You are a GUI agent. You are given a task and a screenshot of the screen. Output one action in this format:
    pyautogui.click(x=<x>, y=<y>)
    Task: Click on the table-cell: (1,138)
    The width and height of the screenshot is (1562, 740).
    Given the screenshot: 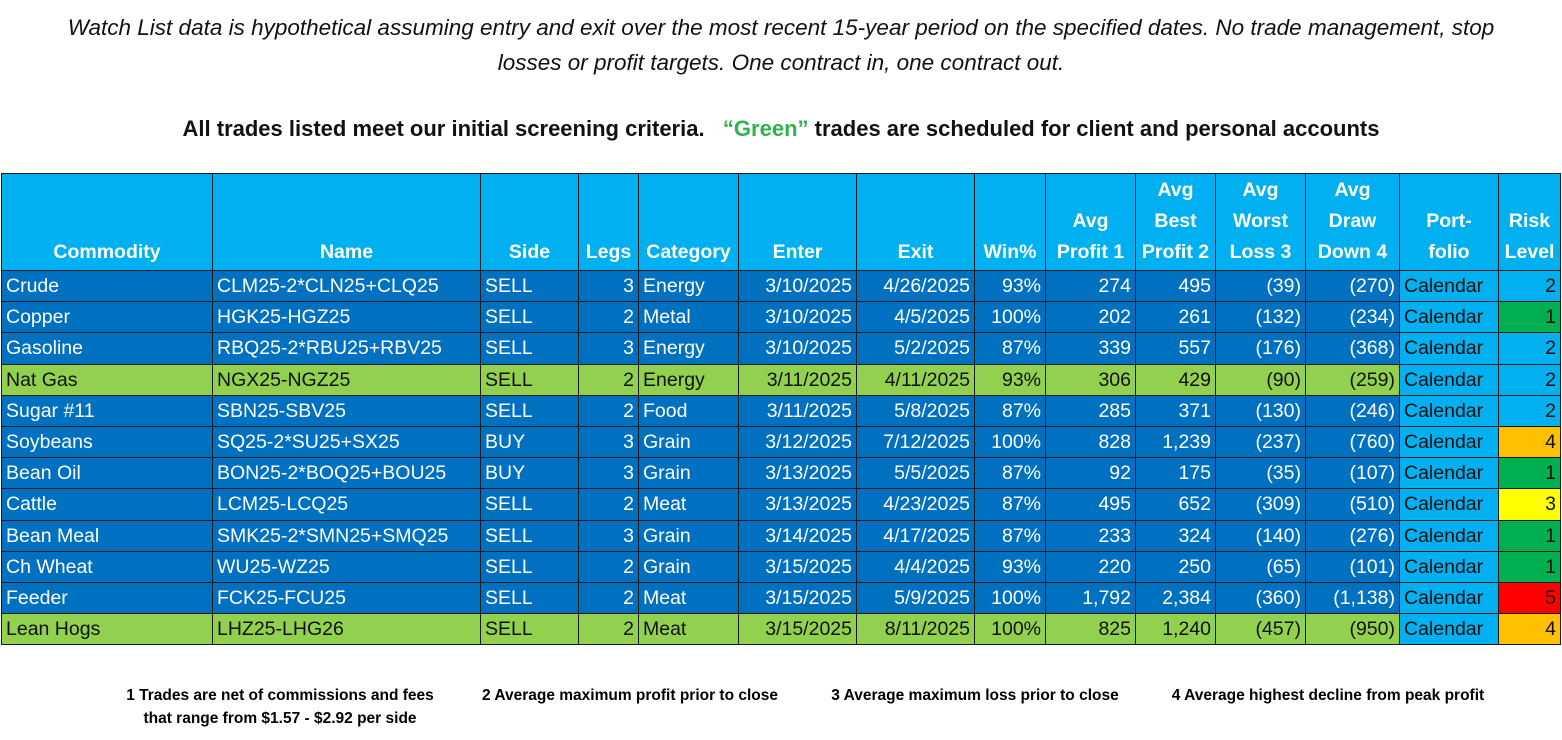 What is the action you would take?
    pyautogui.click(x=1352, y=598)
    